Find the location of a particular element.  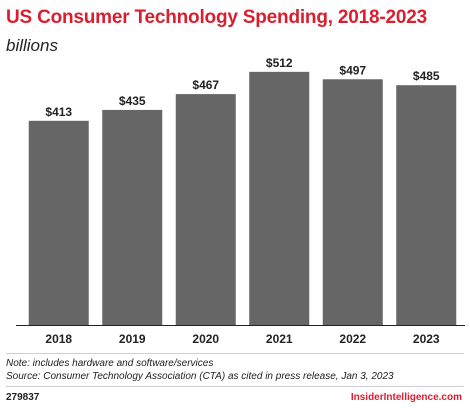

data-label-2018: $413 is located at coordinates (58, 112).